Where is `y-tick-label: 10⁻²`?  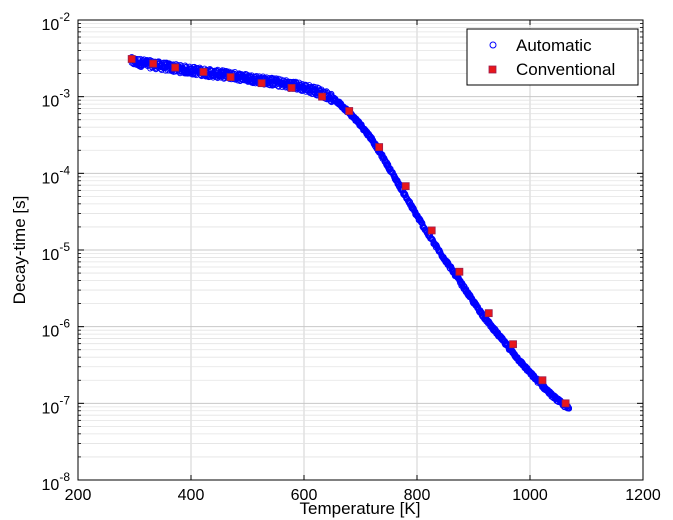 y-tick-label: 10⁻² is located at coordinates (56, 22).